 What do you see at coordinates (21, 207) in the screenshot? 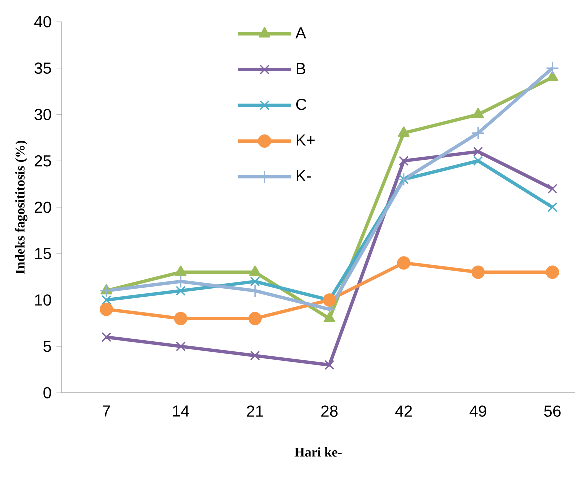
I see `y-axis-title: Indeks fagosititosis (%)` at bounding box center [21, 207].